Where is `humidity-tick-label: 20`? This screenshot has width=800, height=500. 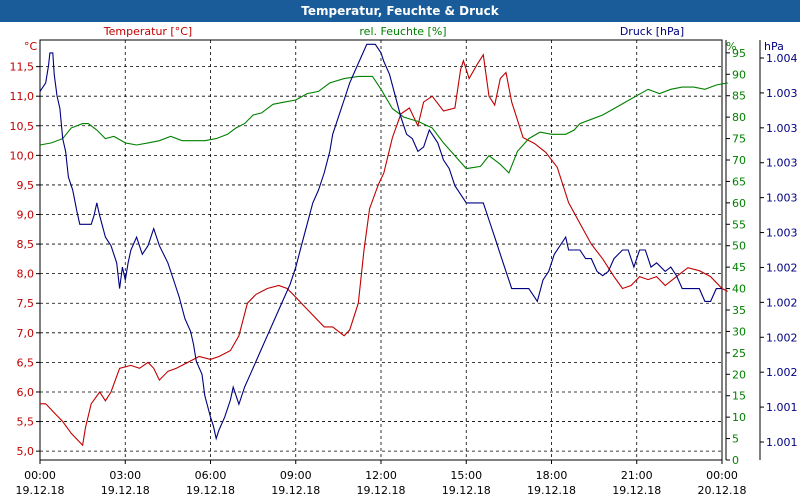 humidity-tick-label: 20 is located at coordinates (739, 374).